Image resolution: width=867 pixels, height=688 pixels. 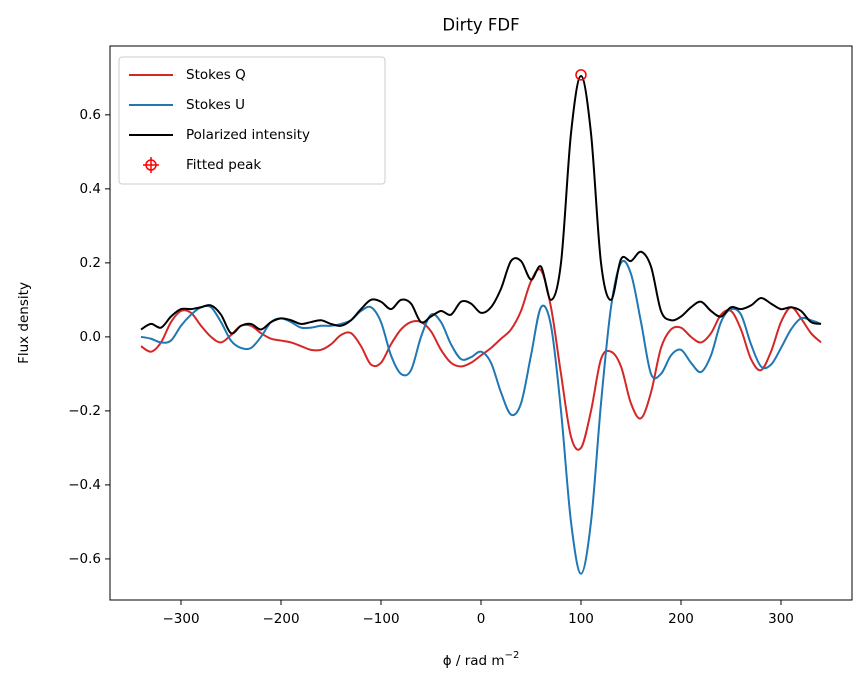 What do you see at coordinates (481, 619) in the screenshot?
I see `x-tick-label: 0` at bounding box center [481, 619].